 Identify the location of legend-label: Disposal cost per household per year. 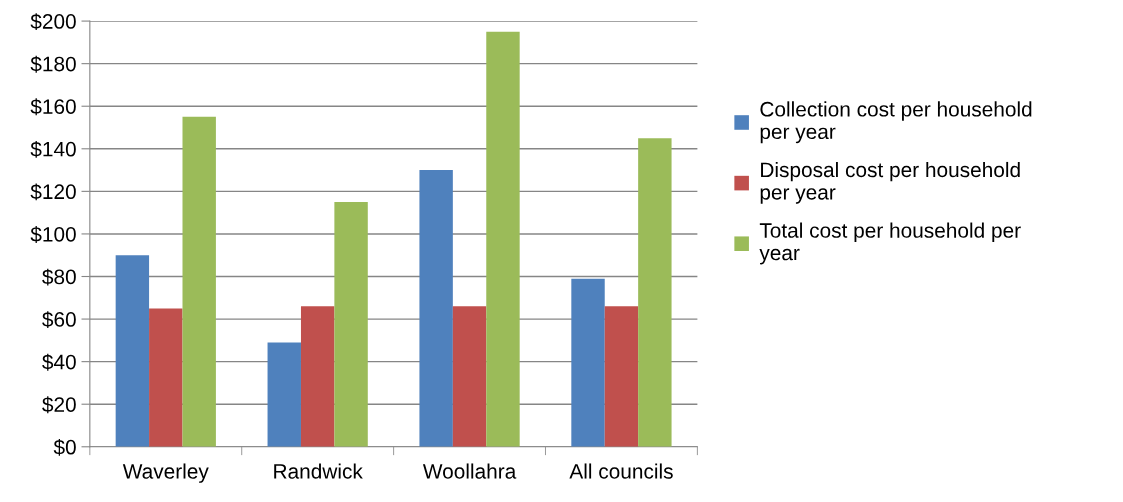
(890, 182).